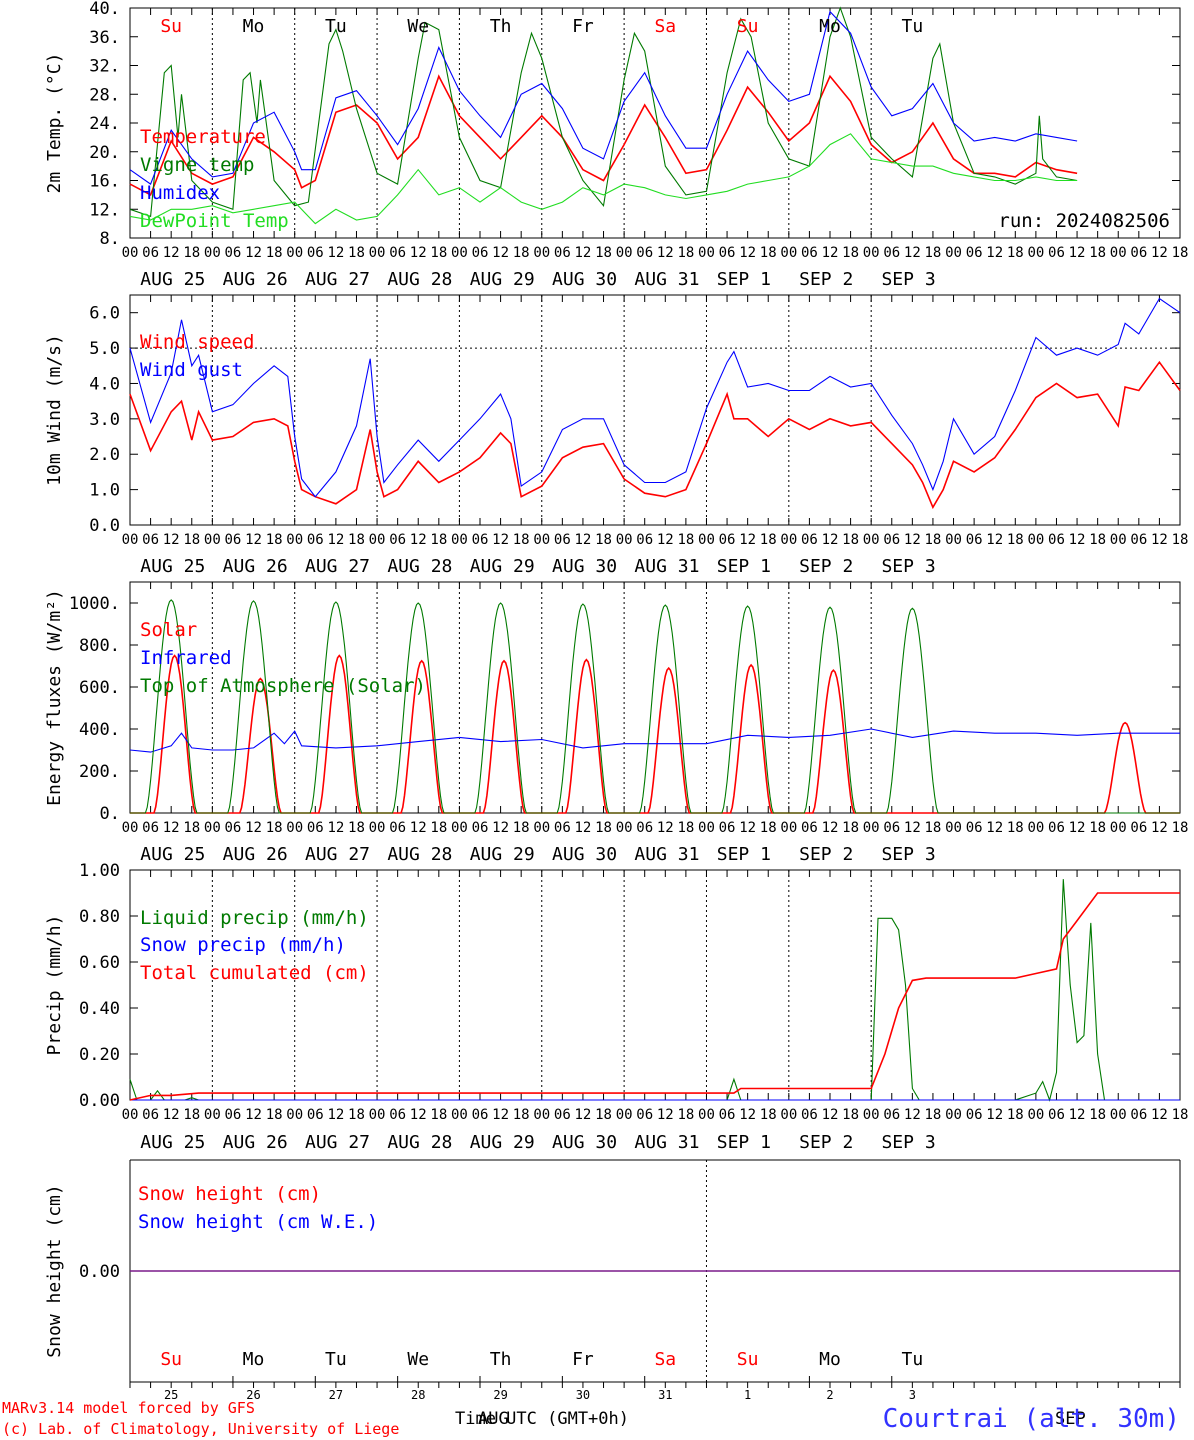 This screenshot has width=1194, height=1440. What do you see at coordinates (419, 279) in the screenshot?
I see `date-label: AUG 28` at bounding box center [419, 279].